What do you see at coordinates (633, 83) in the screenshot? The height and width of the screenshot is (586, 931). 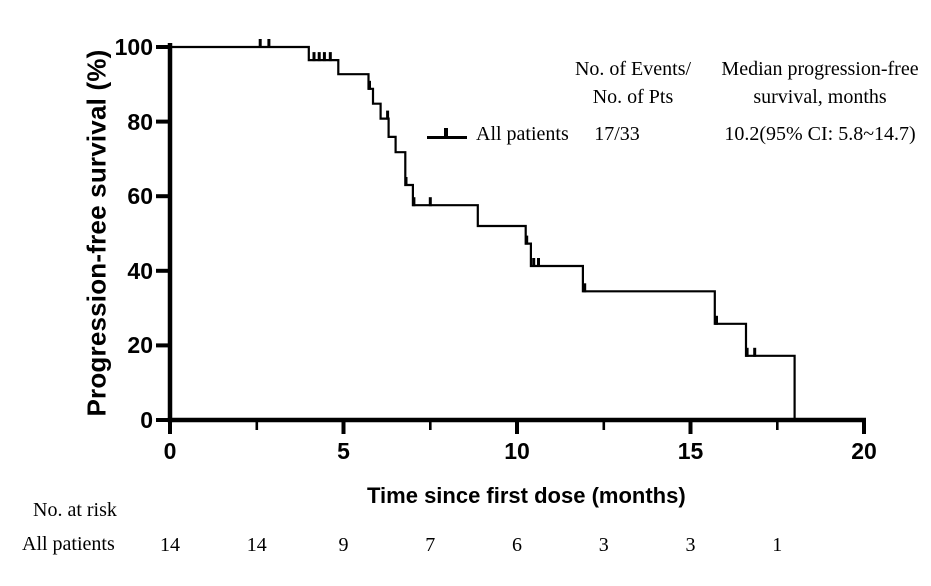 I see `events-column-header: No. of Events/ No. of Pts` at bounding box center [633, 83].